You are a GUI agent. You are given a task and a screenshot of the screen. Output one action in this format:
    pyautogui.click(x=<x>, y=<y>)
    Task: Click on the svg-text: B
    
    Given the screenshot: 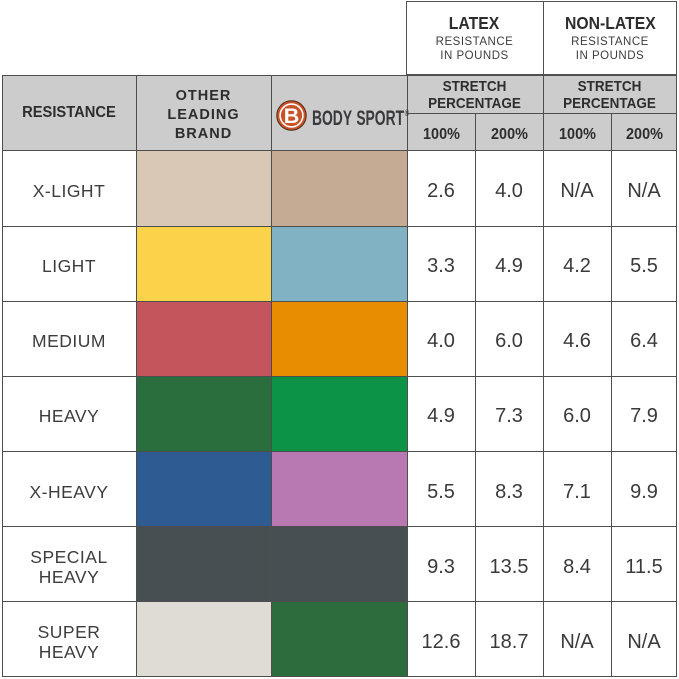 What is the action you would take?
    pyautogui.click(x=292, y=116)
    